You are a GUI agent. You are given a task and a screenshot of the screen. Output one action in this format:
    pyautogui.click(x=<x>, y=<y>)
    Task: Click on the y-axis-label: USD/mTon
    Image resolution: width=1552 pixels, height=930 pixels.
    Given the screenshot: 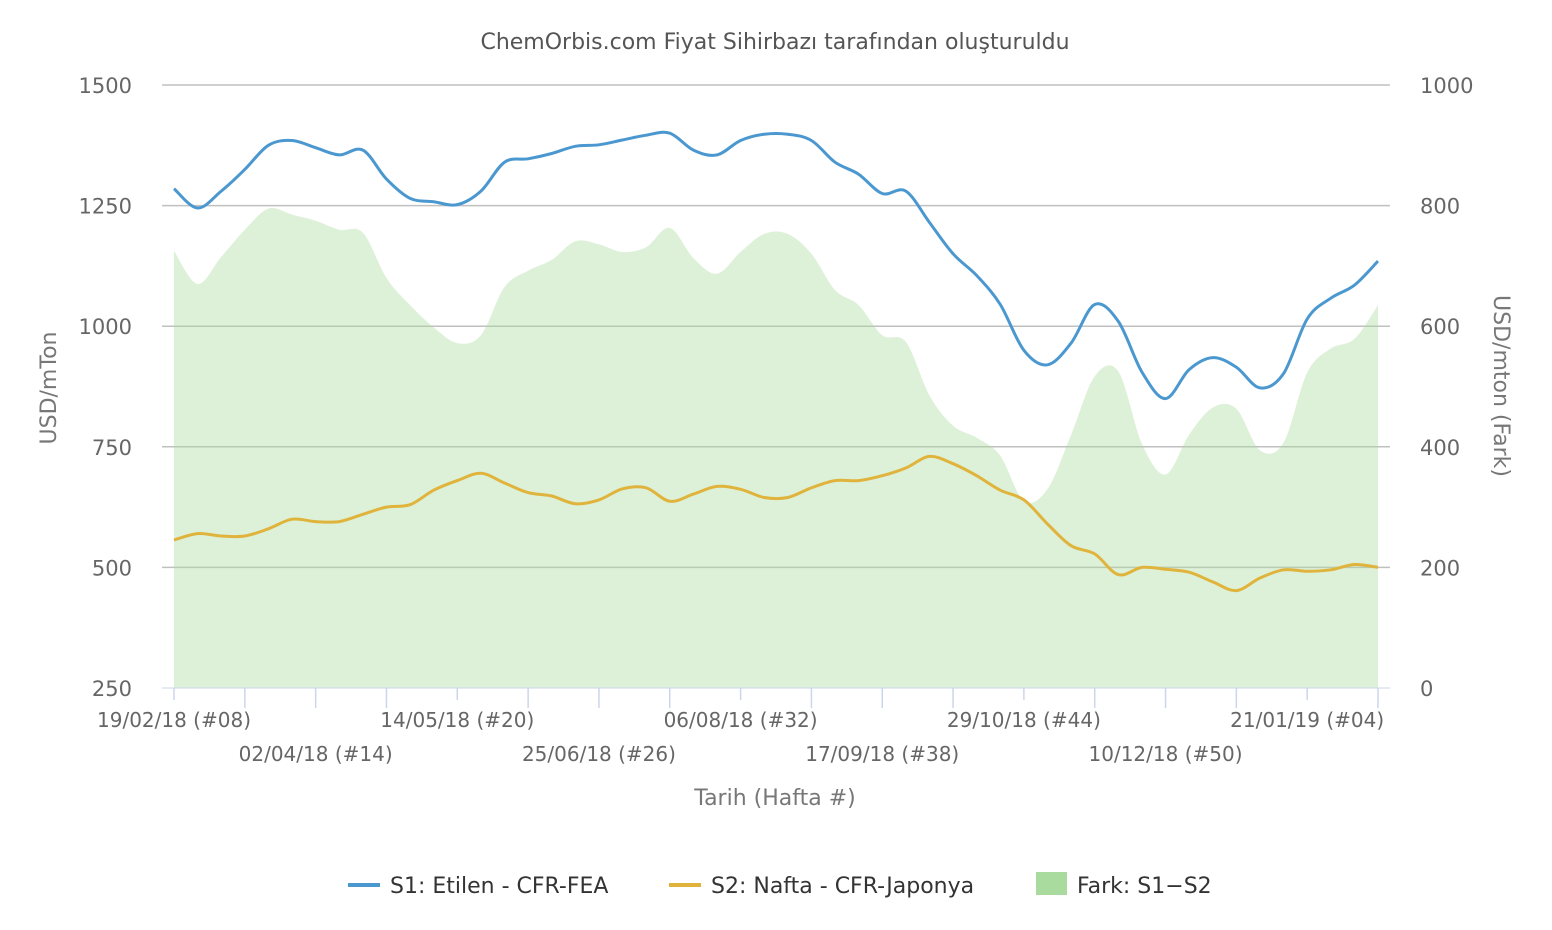 What is the action you would take?
    pyautogui.click(x=49, y=388)
    